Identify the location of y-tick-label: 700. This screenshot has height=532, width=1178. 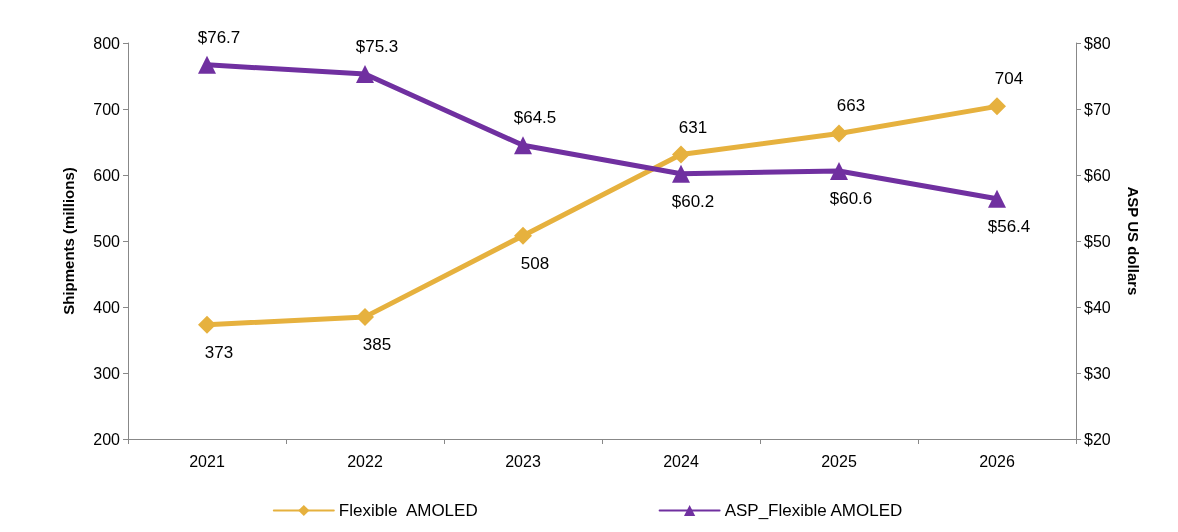
(107, 109).